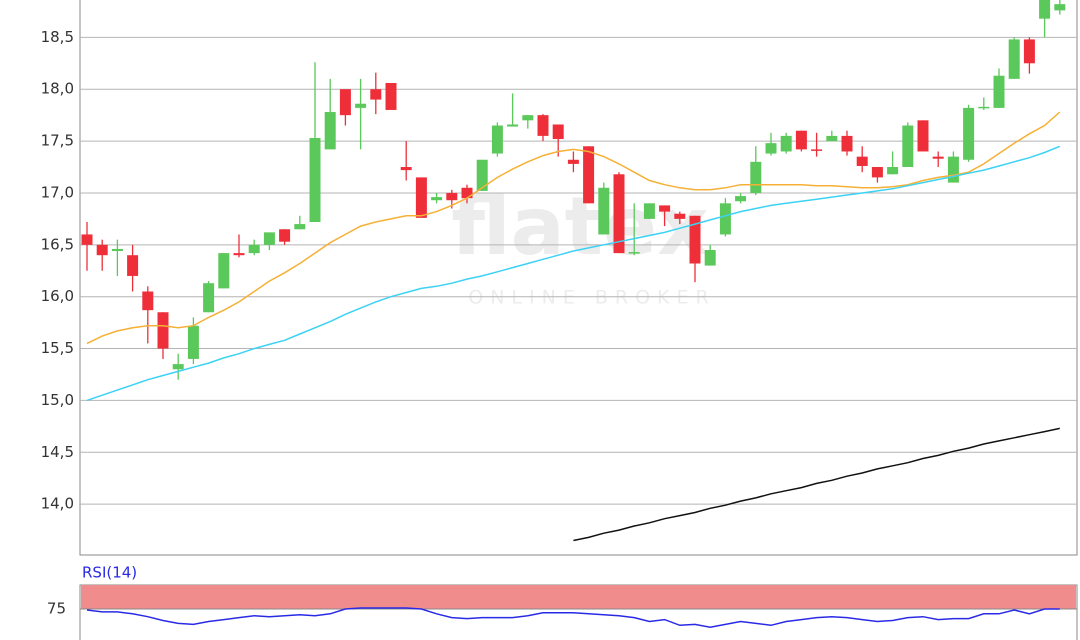 The height and width of the screenshot is (640, 1080). I want to click on rsi-title: RSI(14), so click(109, 573).